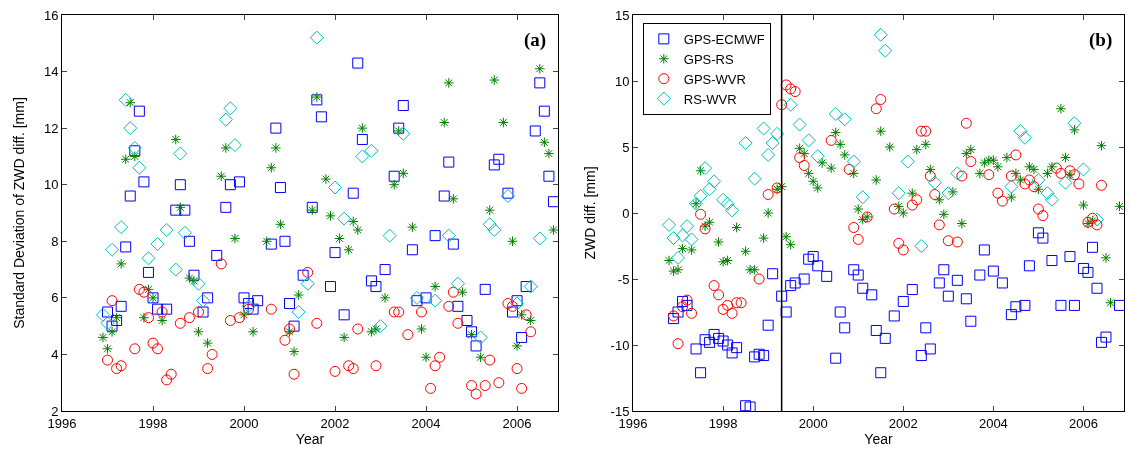 The image size is (1131, 452). Describe the element at coordinates (710, 99) in the screenshot. I see `legend-label: RS-WVR` at that location.